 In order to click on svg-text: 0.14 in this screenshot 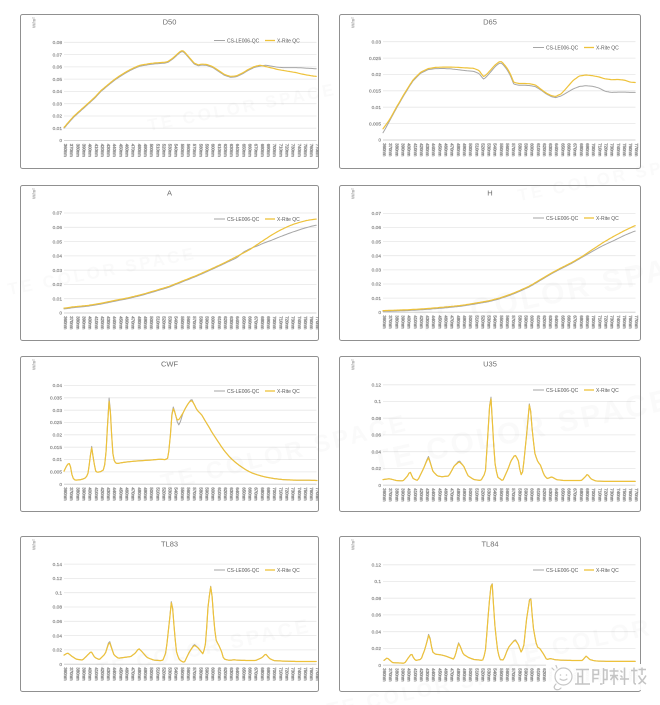, I will do `click(58, 565)`.